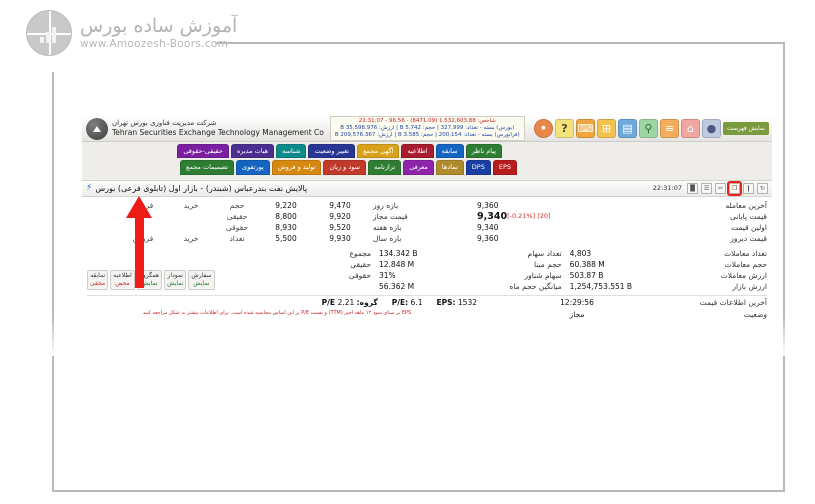 Image resolution: width=815 pixels, height=504 pixels. What do you see at coordinates (500, 43) in the screenshot?
I see `watermark-divider-top` at bounding box center [500, 43].